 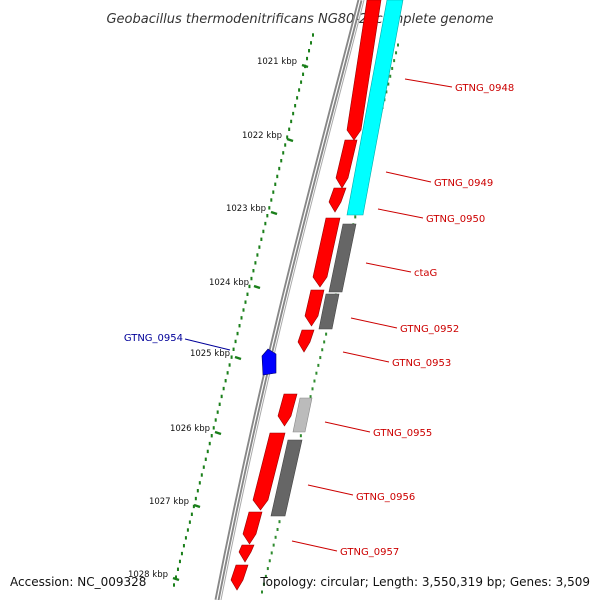 I want to click on gene-label-text: GTNG_0949, so click(x=463, y=183).